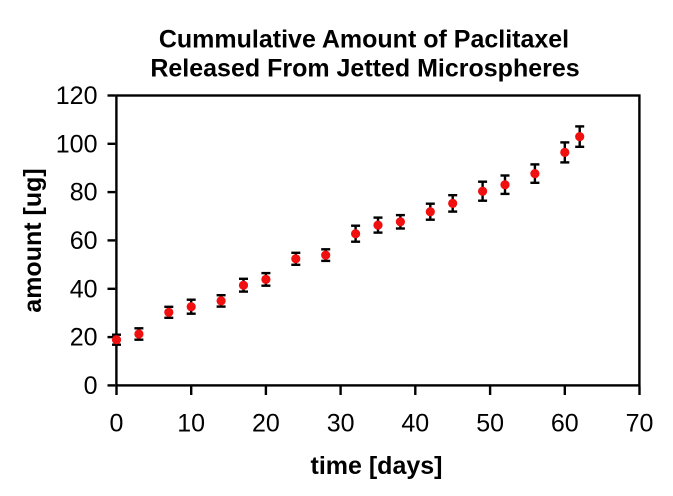  Describe the element at coordinates (490, 424) in the screenshot. I see `svg-text: 50` at that location.